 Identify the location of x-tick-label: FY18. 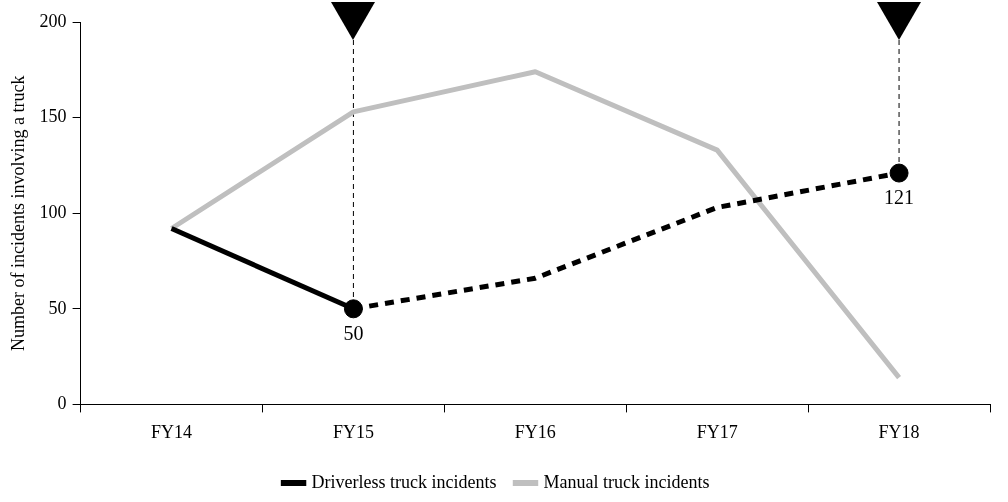
(899, 431).